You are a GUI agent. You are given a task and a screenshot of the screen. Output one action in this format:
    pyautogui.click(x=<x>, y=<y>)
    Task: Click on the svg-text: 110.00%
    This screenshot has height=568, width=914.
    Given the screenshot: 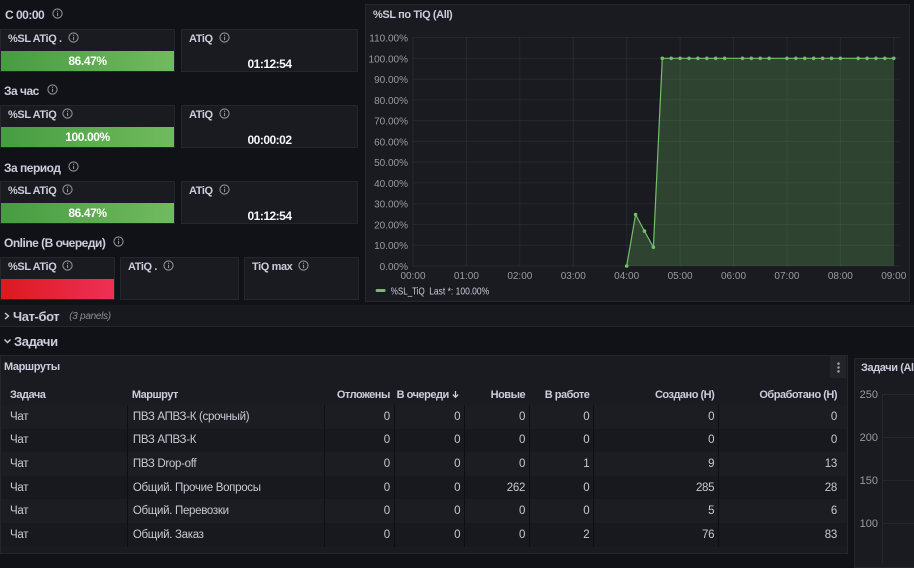 What is the action you would take?
    pyautogui.click(x=388, y=39)
    